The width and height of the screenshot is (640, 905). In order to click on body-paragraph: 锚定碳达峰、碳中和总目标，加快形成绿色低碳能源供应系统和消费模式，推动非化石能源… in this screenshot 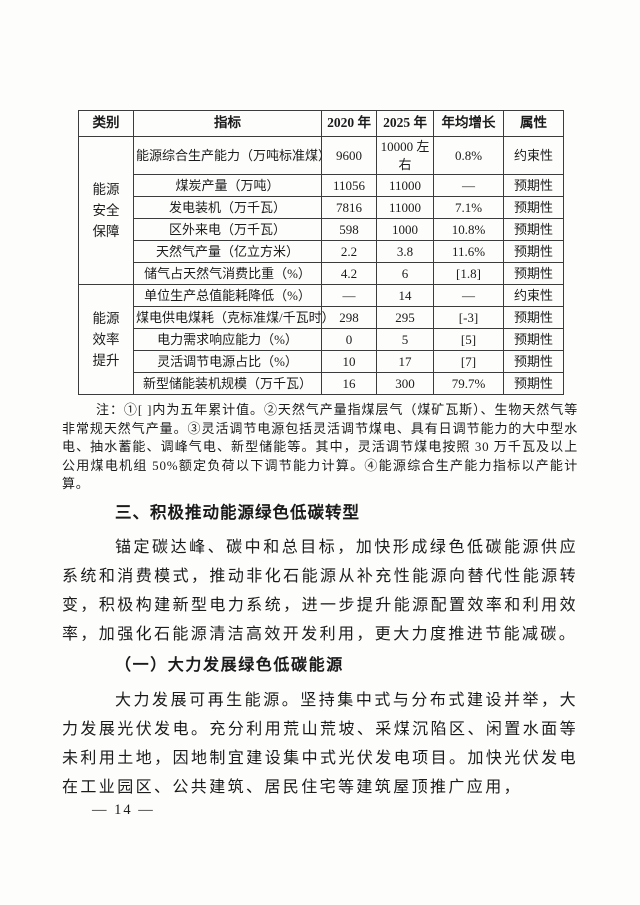, I will do `click(320, 590)`.